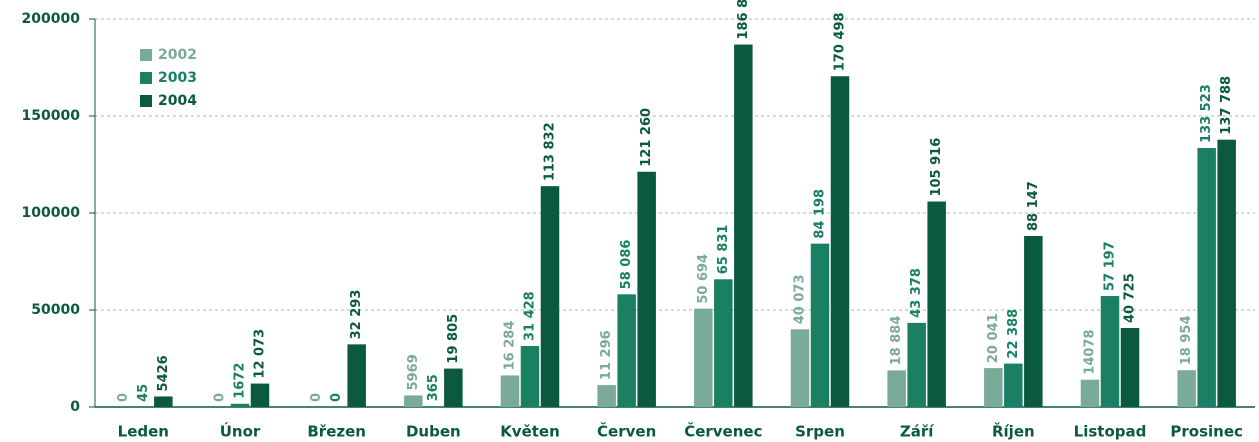 The image size is (1259, 442). I want to click on value-label: 65 831, so click(723, 250).